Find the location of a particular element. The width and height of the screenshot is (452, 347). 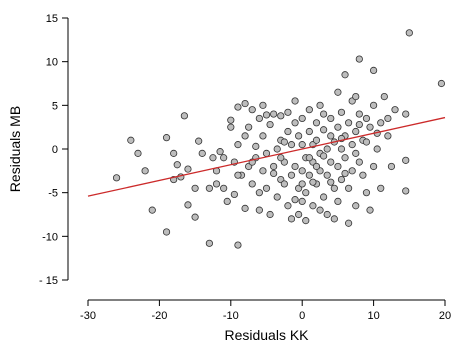

x-axis-title: Residuals KK is located at coordinates (266, 335).